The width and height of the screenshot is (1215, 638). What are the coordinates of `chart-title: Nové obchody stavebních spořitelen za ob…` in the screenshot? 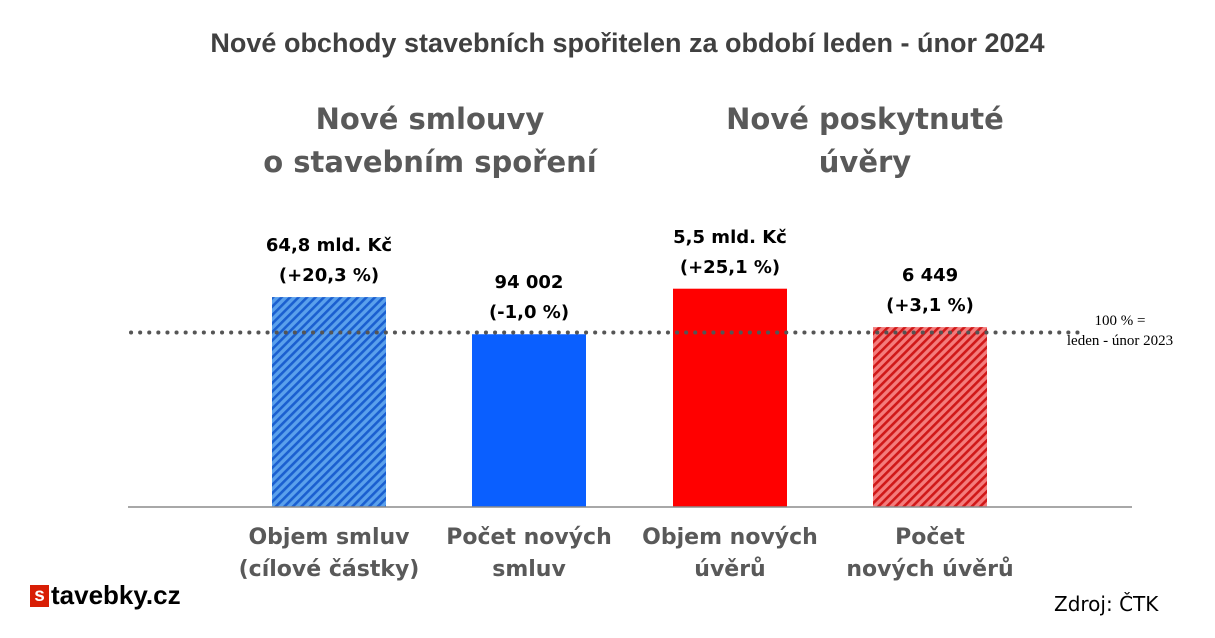 It's located at (627, 43).